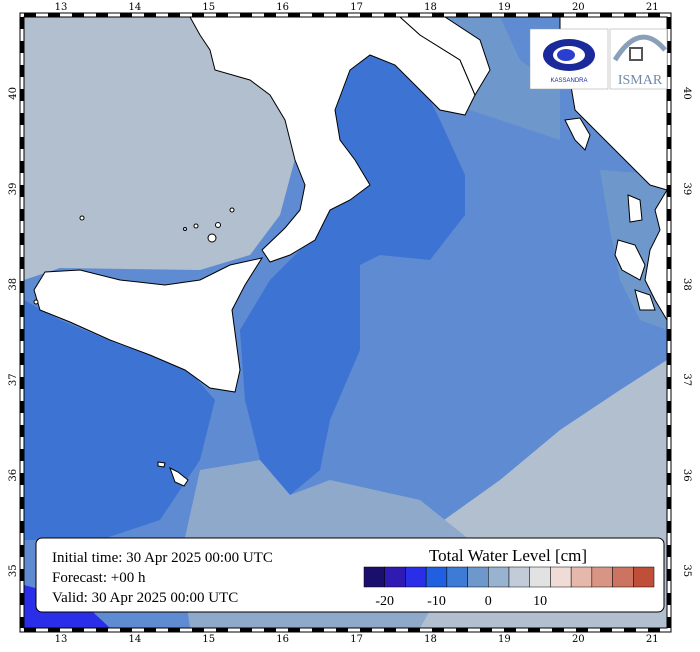  I want to click on lon-tick-label: 18, so click(430, 639).